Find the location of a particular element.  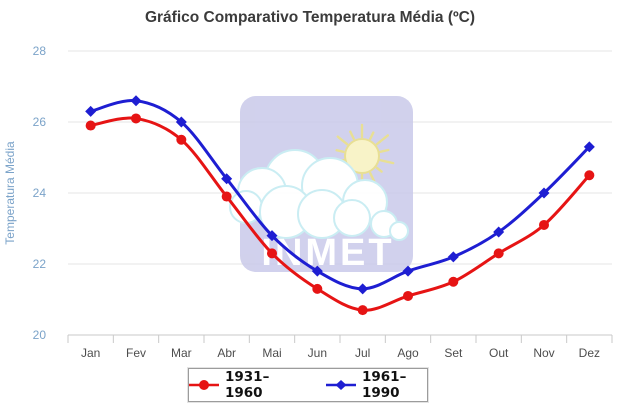

x-tick-label-Dez: Dez is located at coordinates (589, 353).